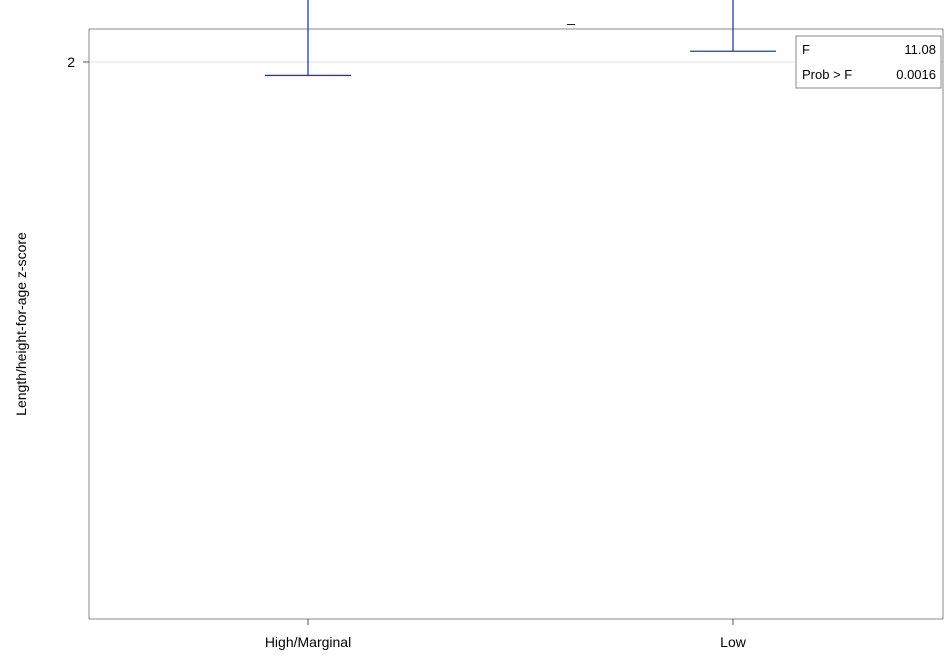 The width and height of the screenshot is (944, 657). Describe the element at coordinates (920, 49) in the screenshot. I see `f-stat-value: 11.08` at that location.